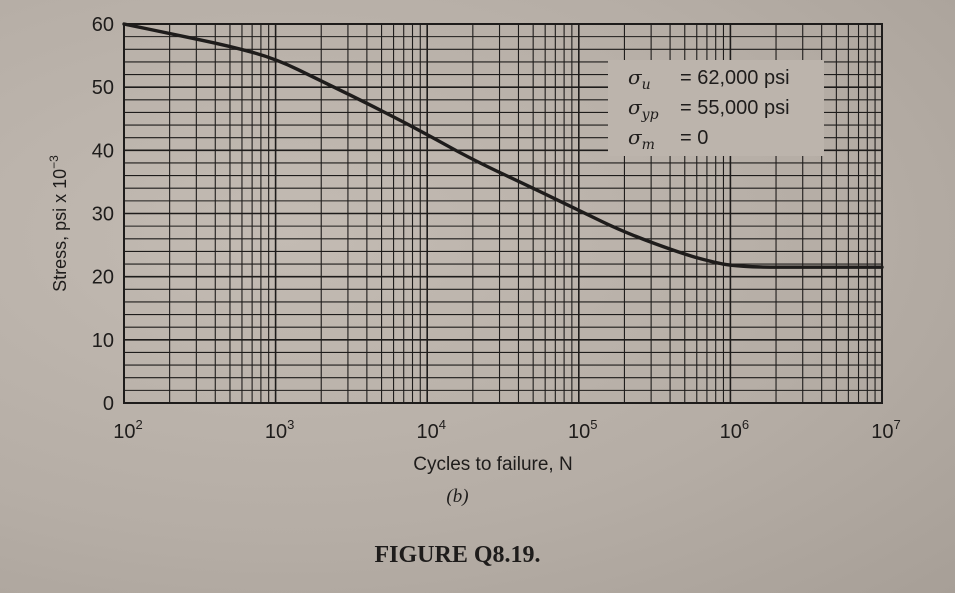 This screenshot has height=593, width=955. I want to click on annotation-background, so click(716, 108).